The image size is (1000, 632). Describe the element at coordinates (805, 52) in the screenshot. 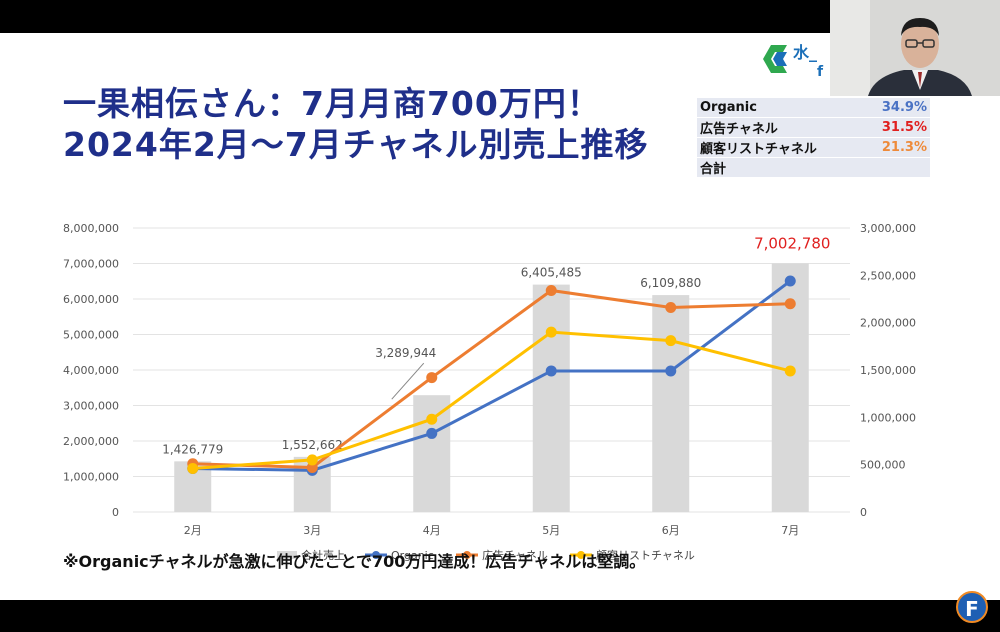

I see `logo-text: 水_` at that location.